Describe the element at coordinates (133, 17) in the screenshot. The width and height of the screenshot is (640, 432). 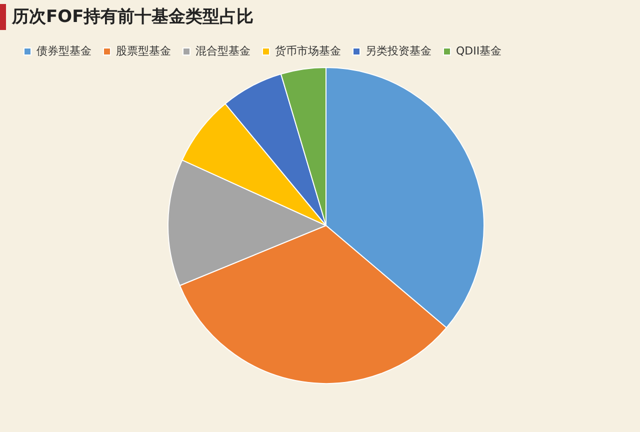
I see `chart-title: 历次FOF持有前十基金类型占比` at that location.